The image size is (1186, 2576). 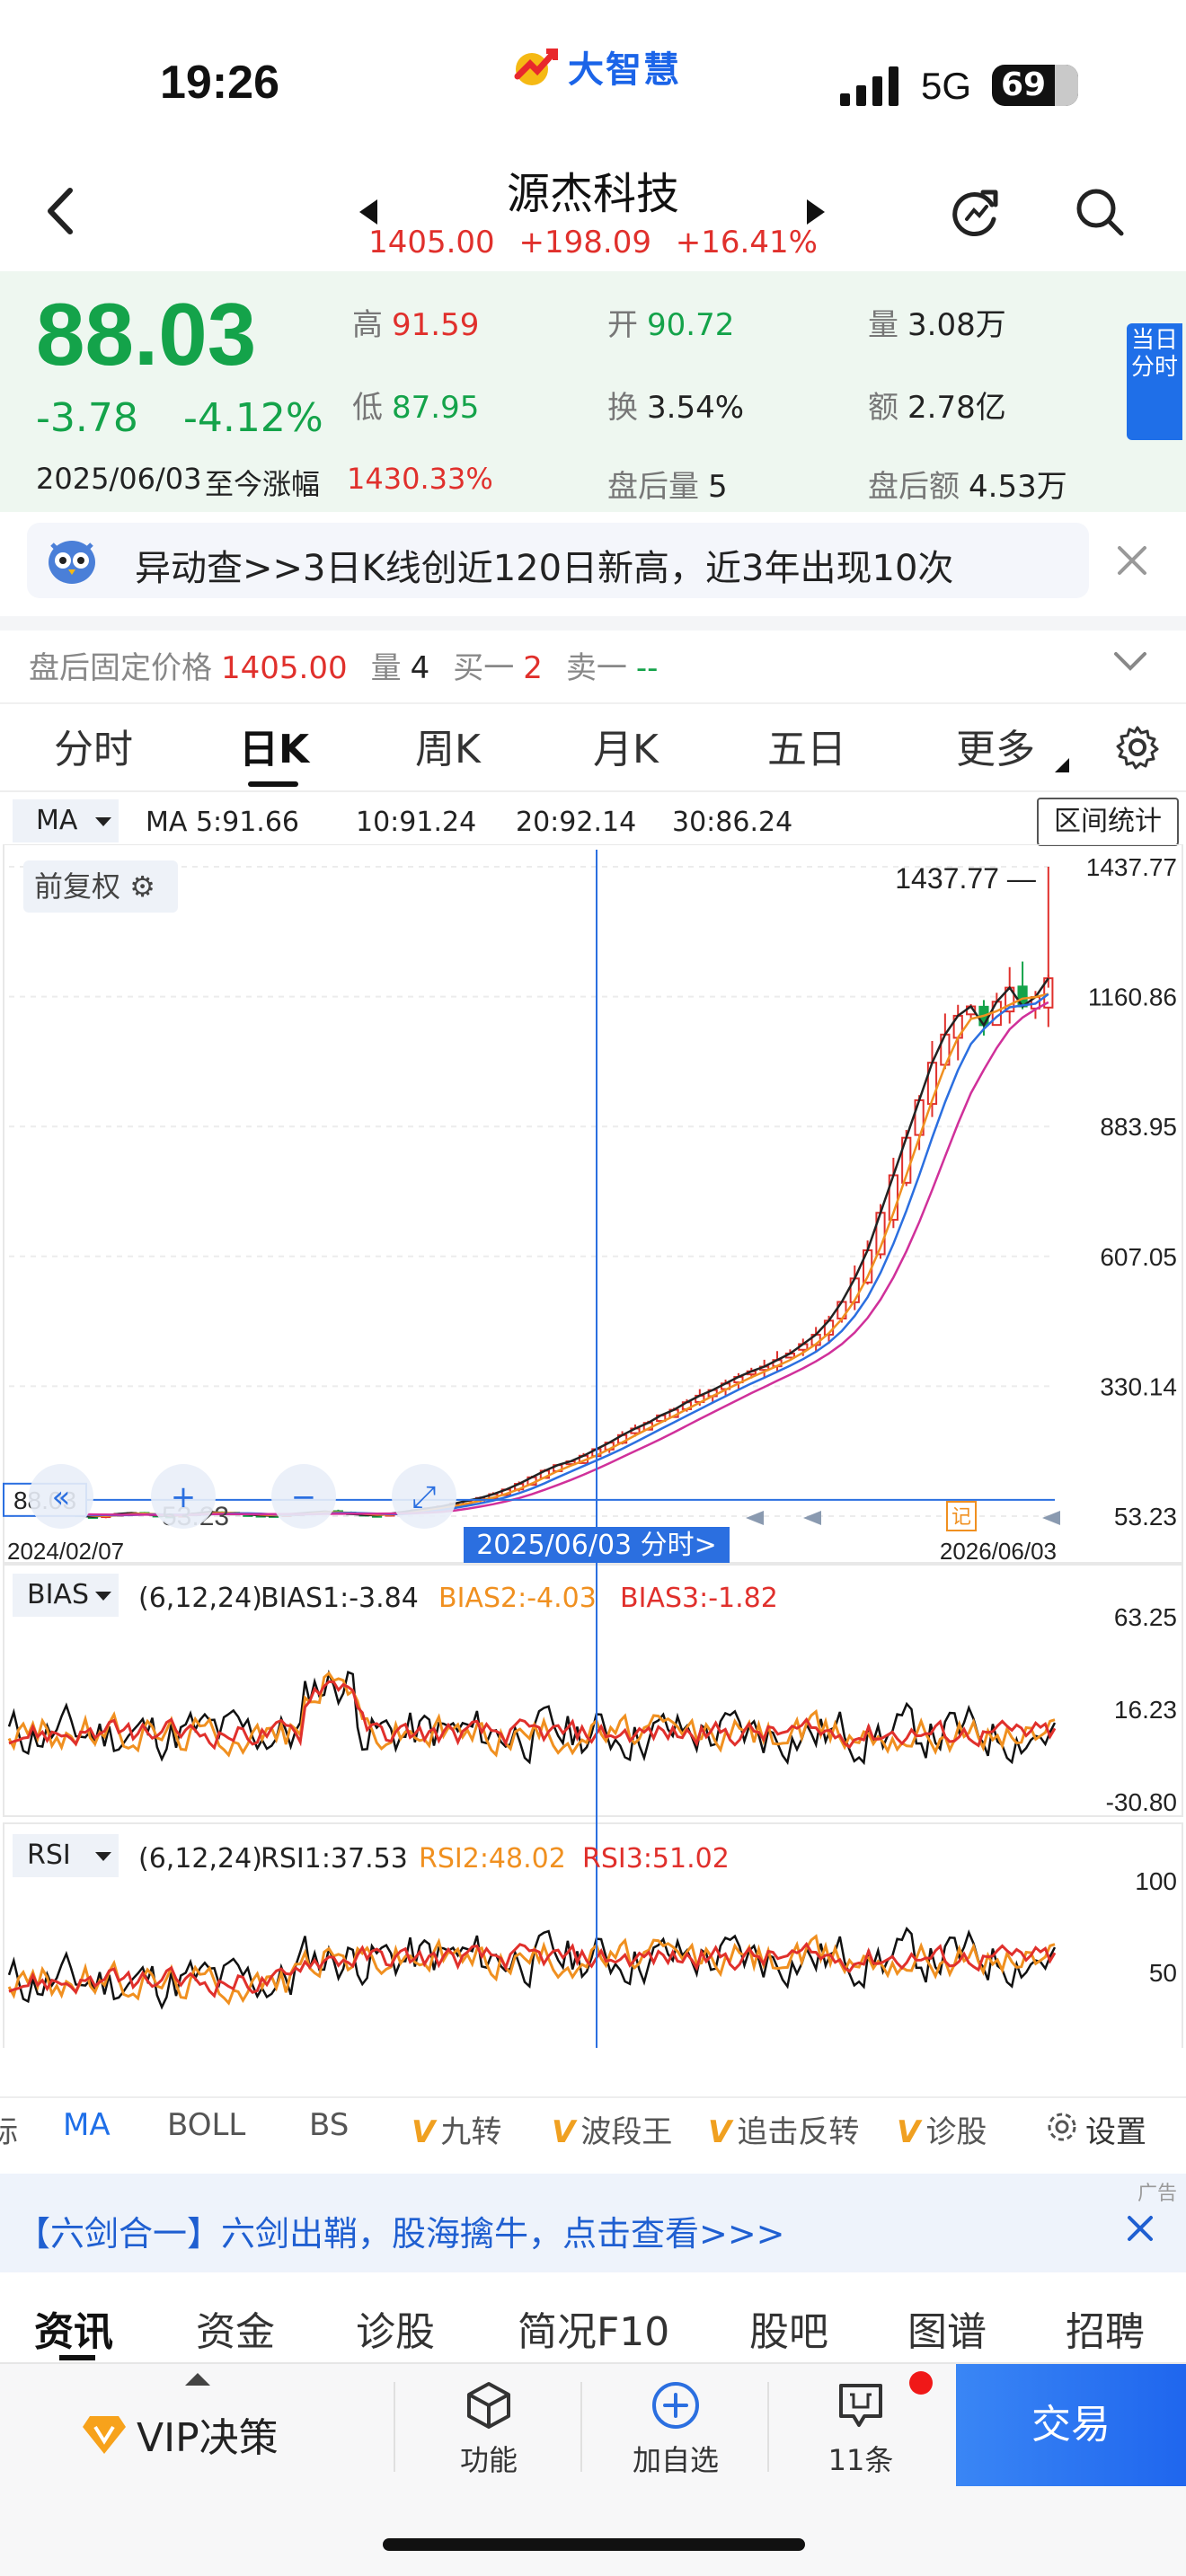 I want to click on ask-value: --, so click(x=647, y=668).